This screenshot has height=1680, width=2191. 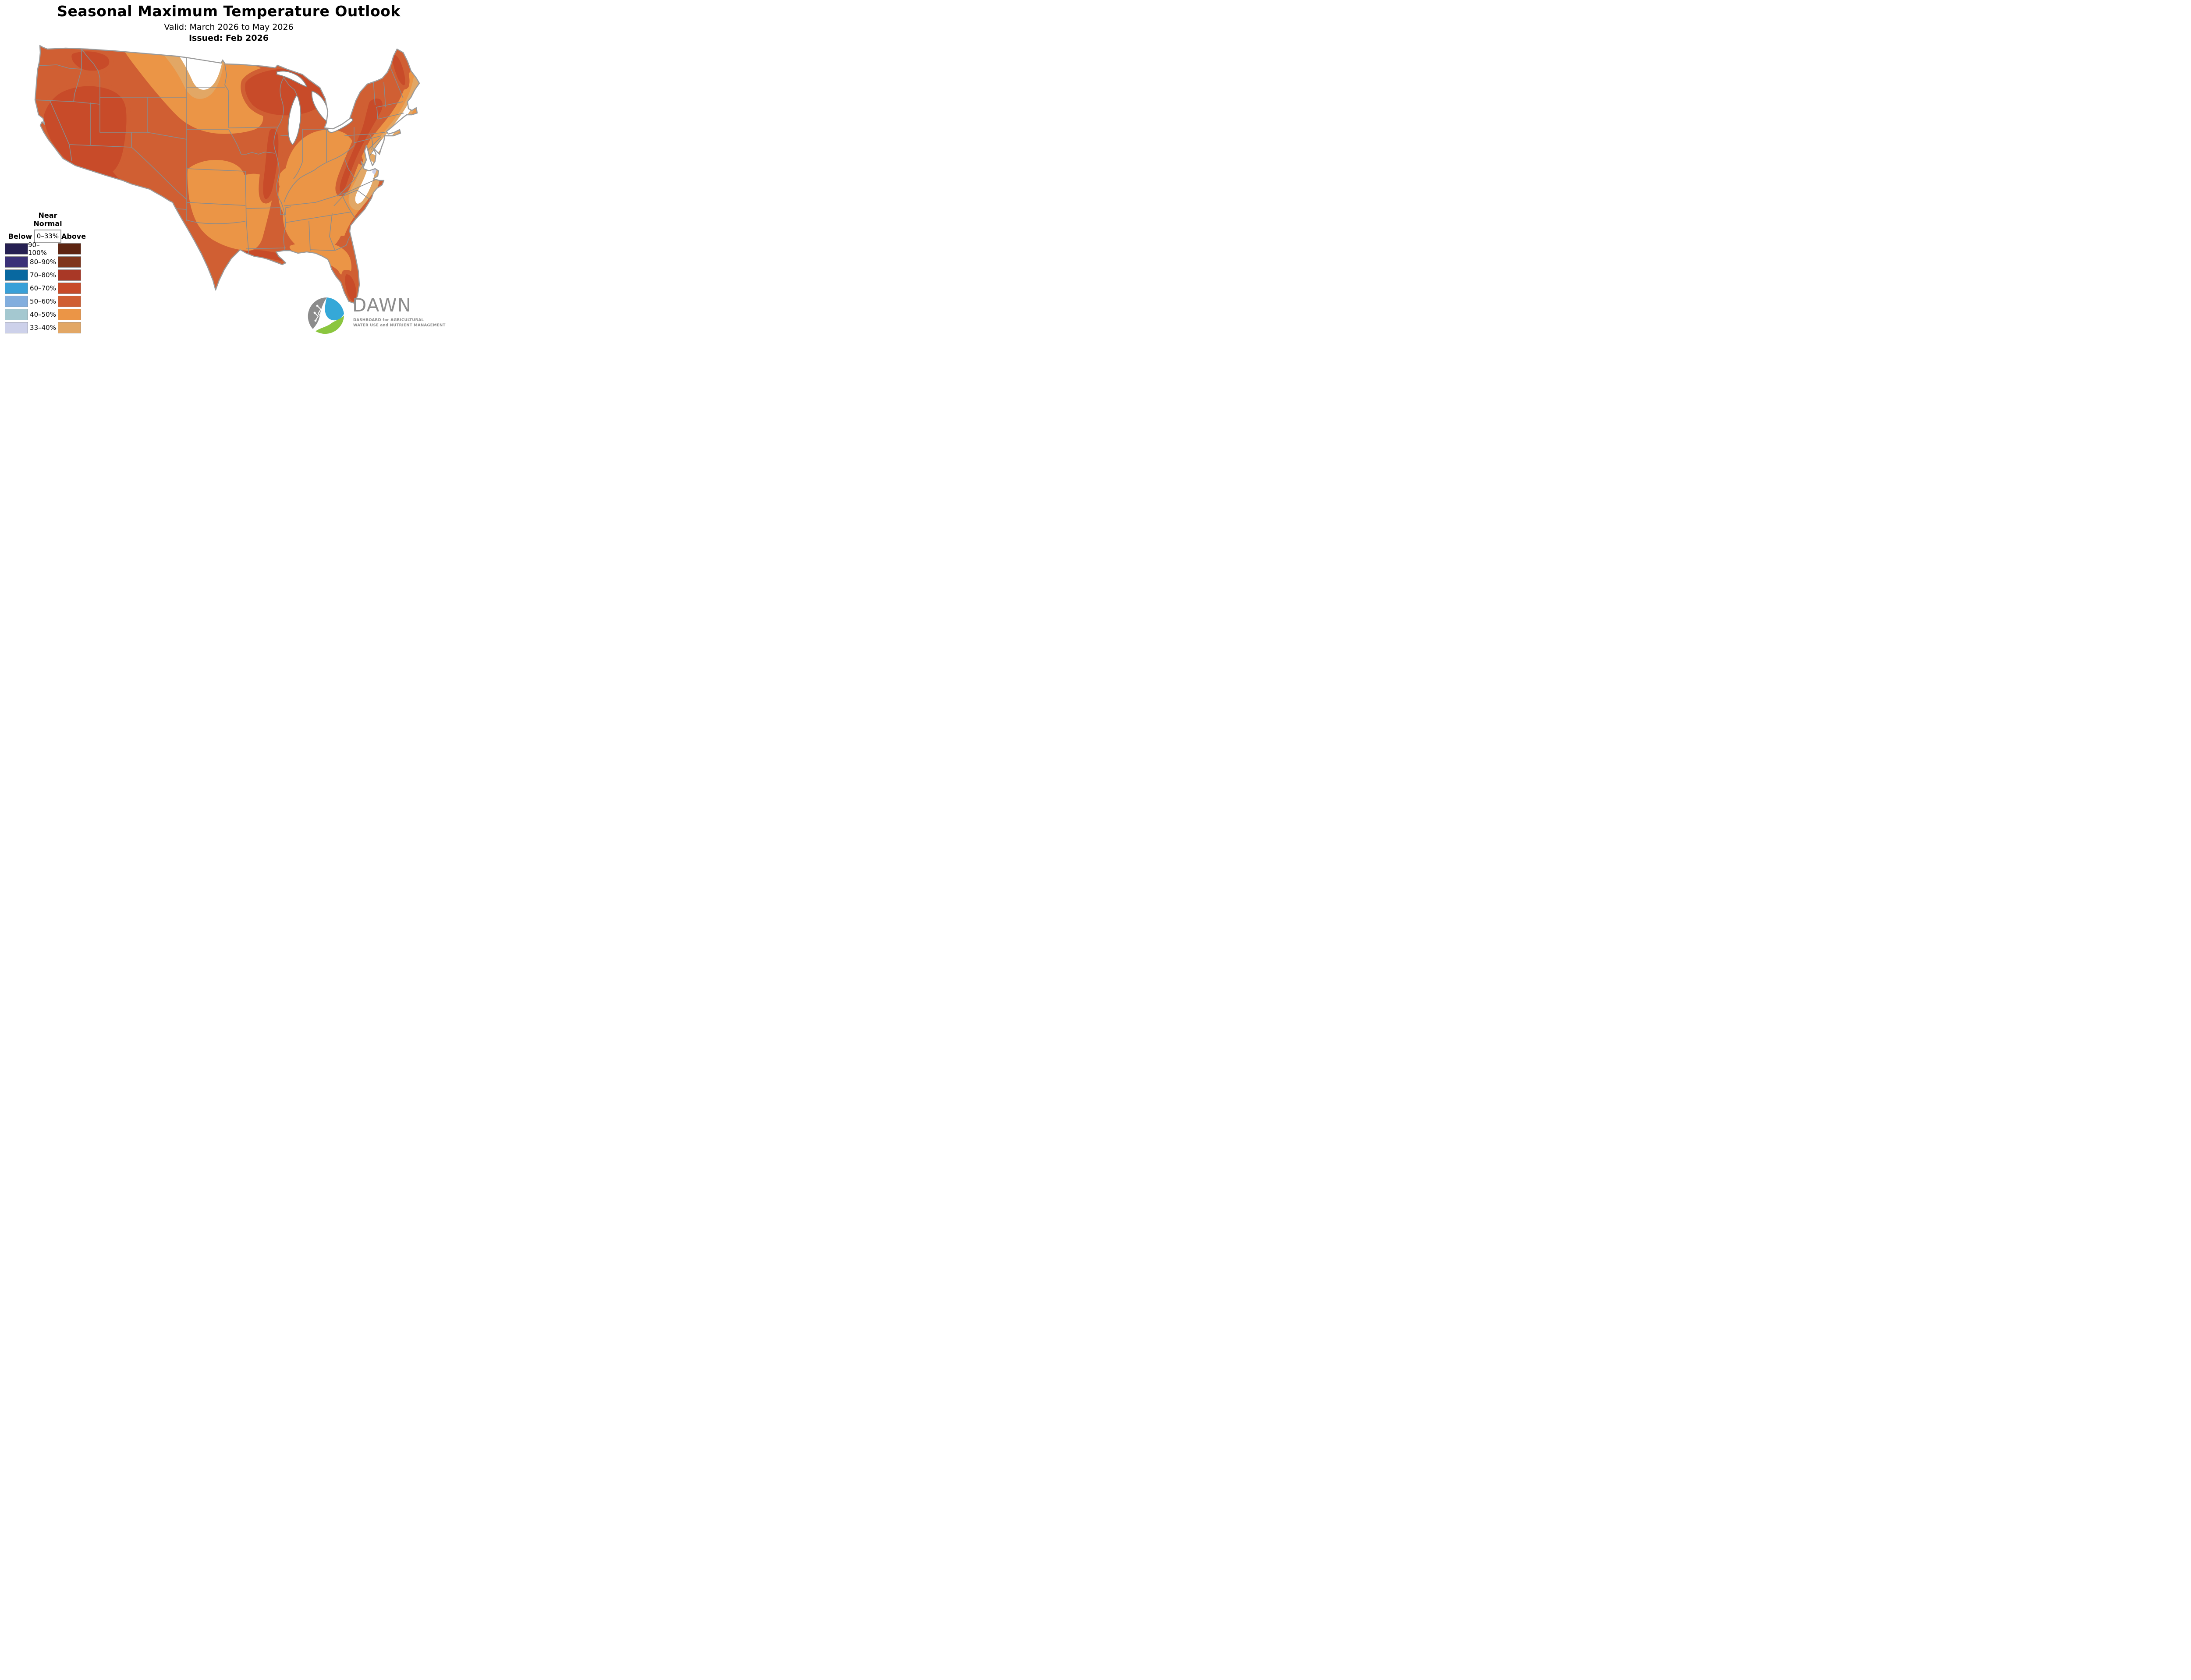 What do you see at coordinates (47, 219) in the screenshot?
I see `near-normal-label: Near Normal` at bounding box center [47, 219].